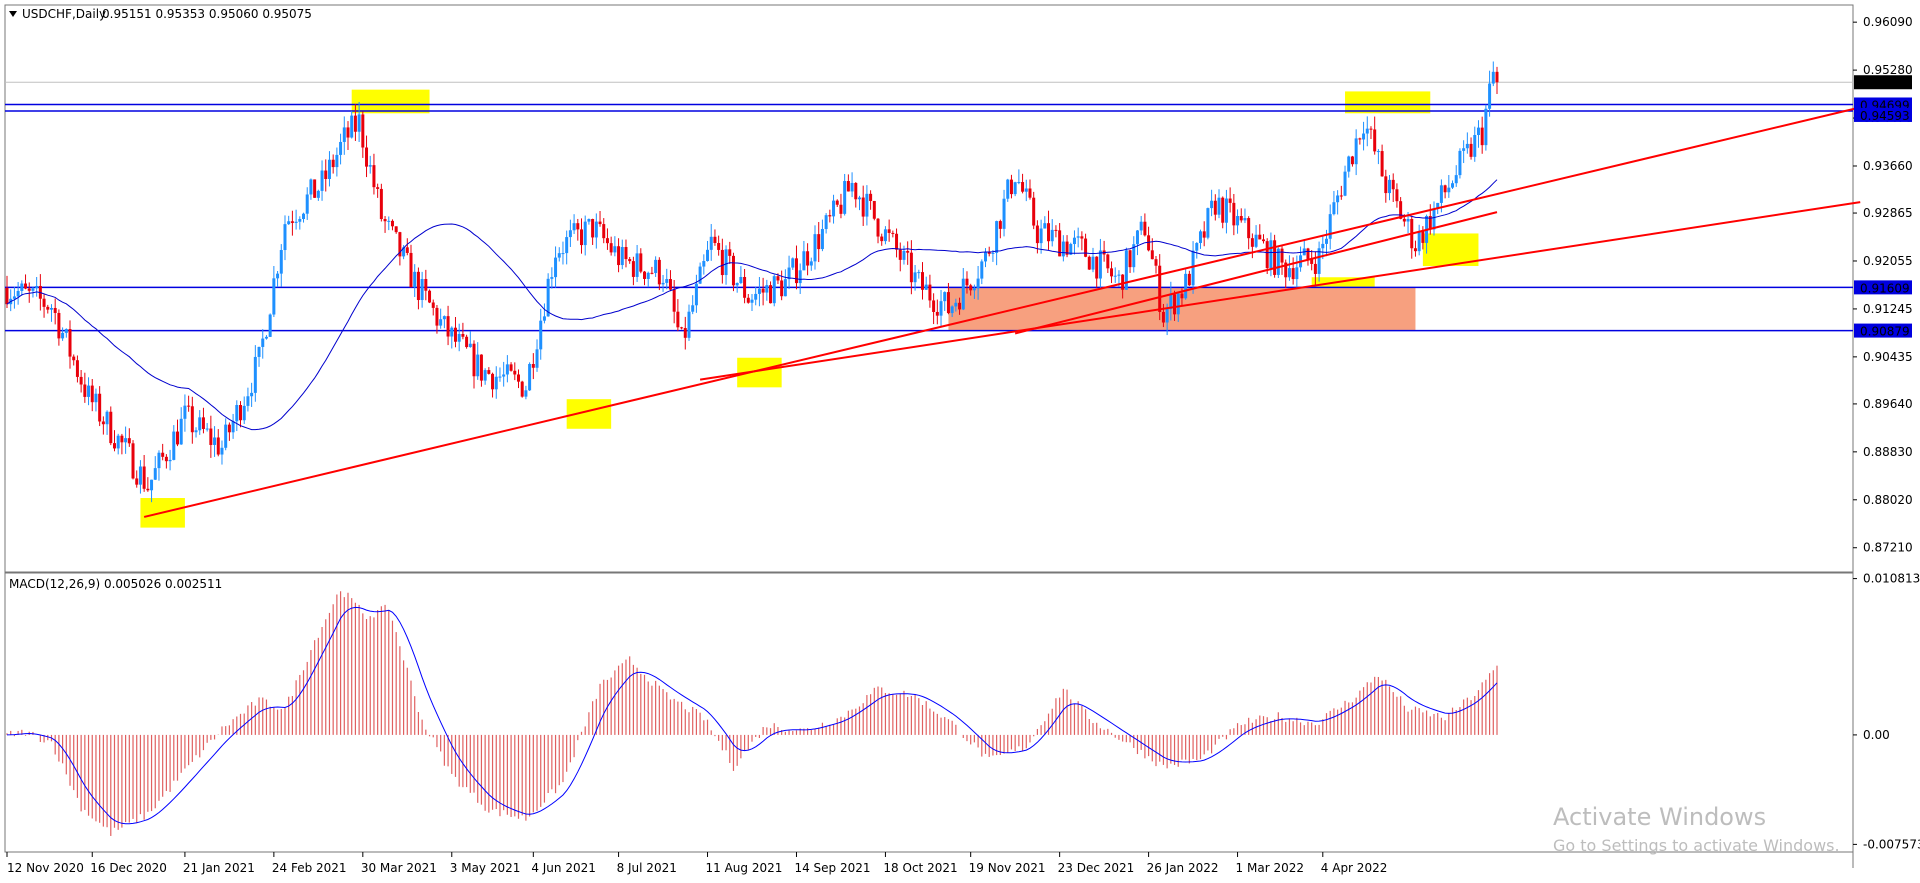  What do you see at coordinates (1885, 83) in the screenshot?
I see `price-flag-label: 0.95075` at bounding box center [1885, 83].